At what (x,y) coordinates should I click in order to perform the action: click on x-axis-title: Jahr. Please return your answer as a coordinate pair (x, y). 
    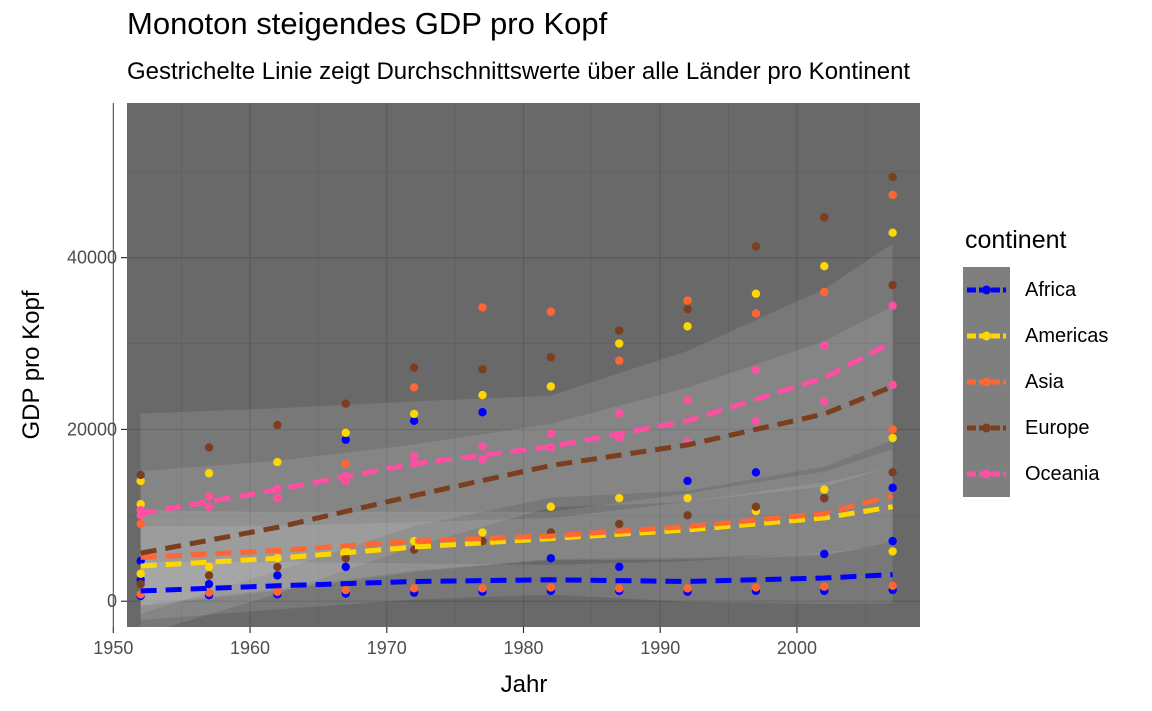
    Looking at the image, I should click on (524, 684).